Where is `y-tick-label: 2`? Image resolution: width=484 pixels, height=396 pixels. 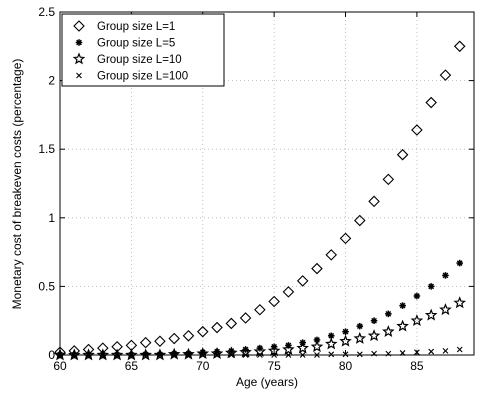
y-tick-label: 2 is located at coordinates (51, 81).